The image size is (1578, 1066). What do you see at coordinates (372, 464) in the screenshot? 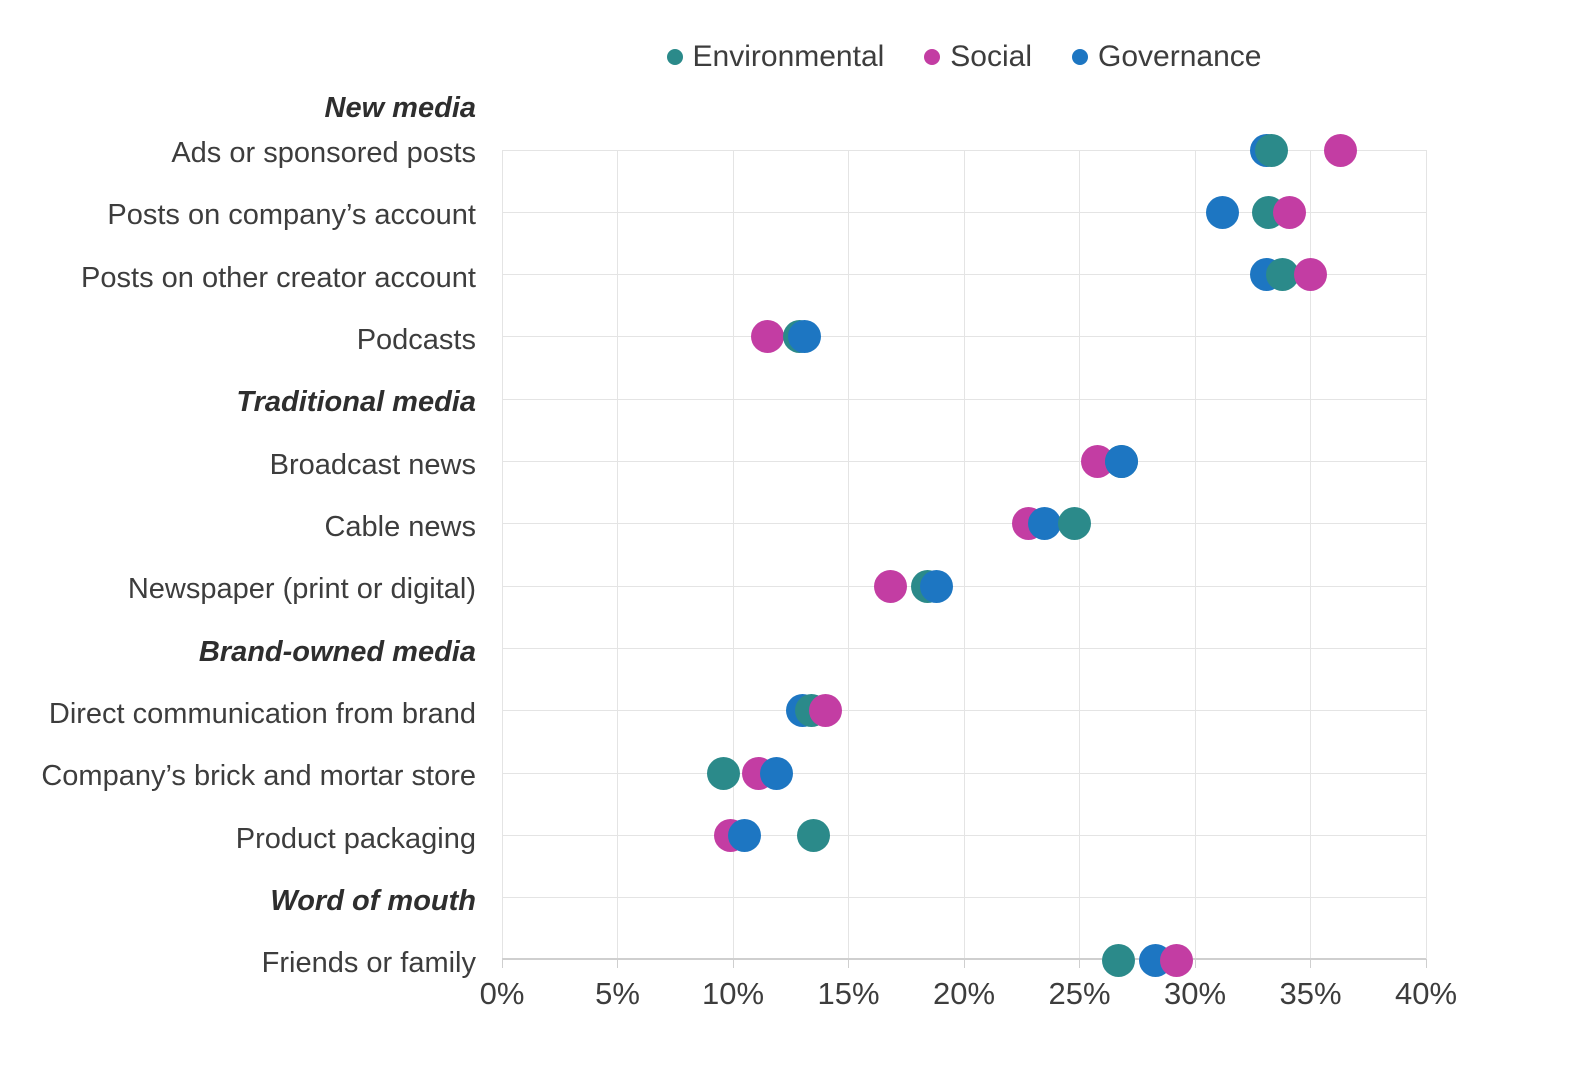
I see `category-label: Broadcast news` at bounding box center [372, 464].